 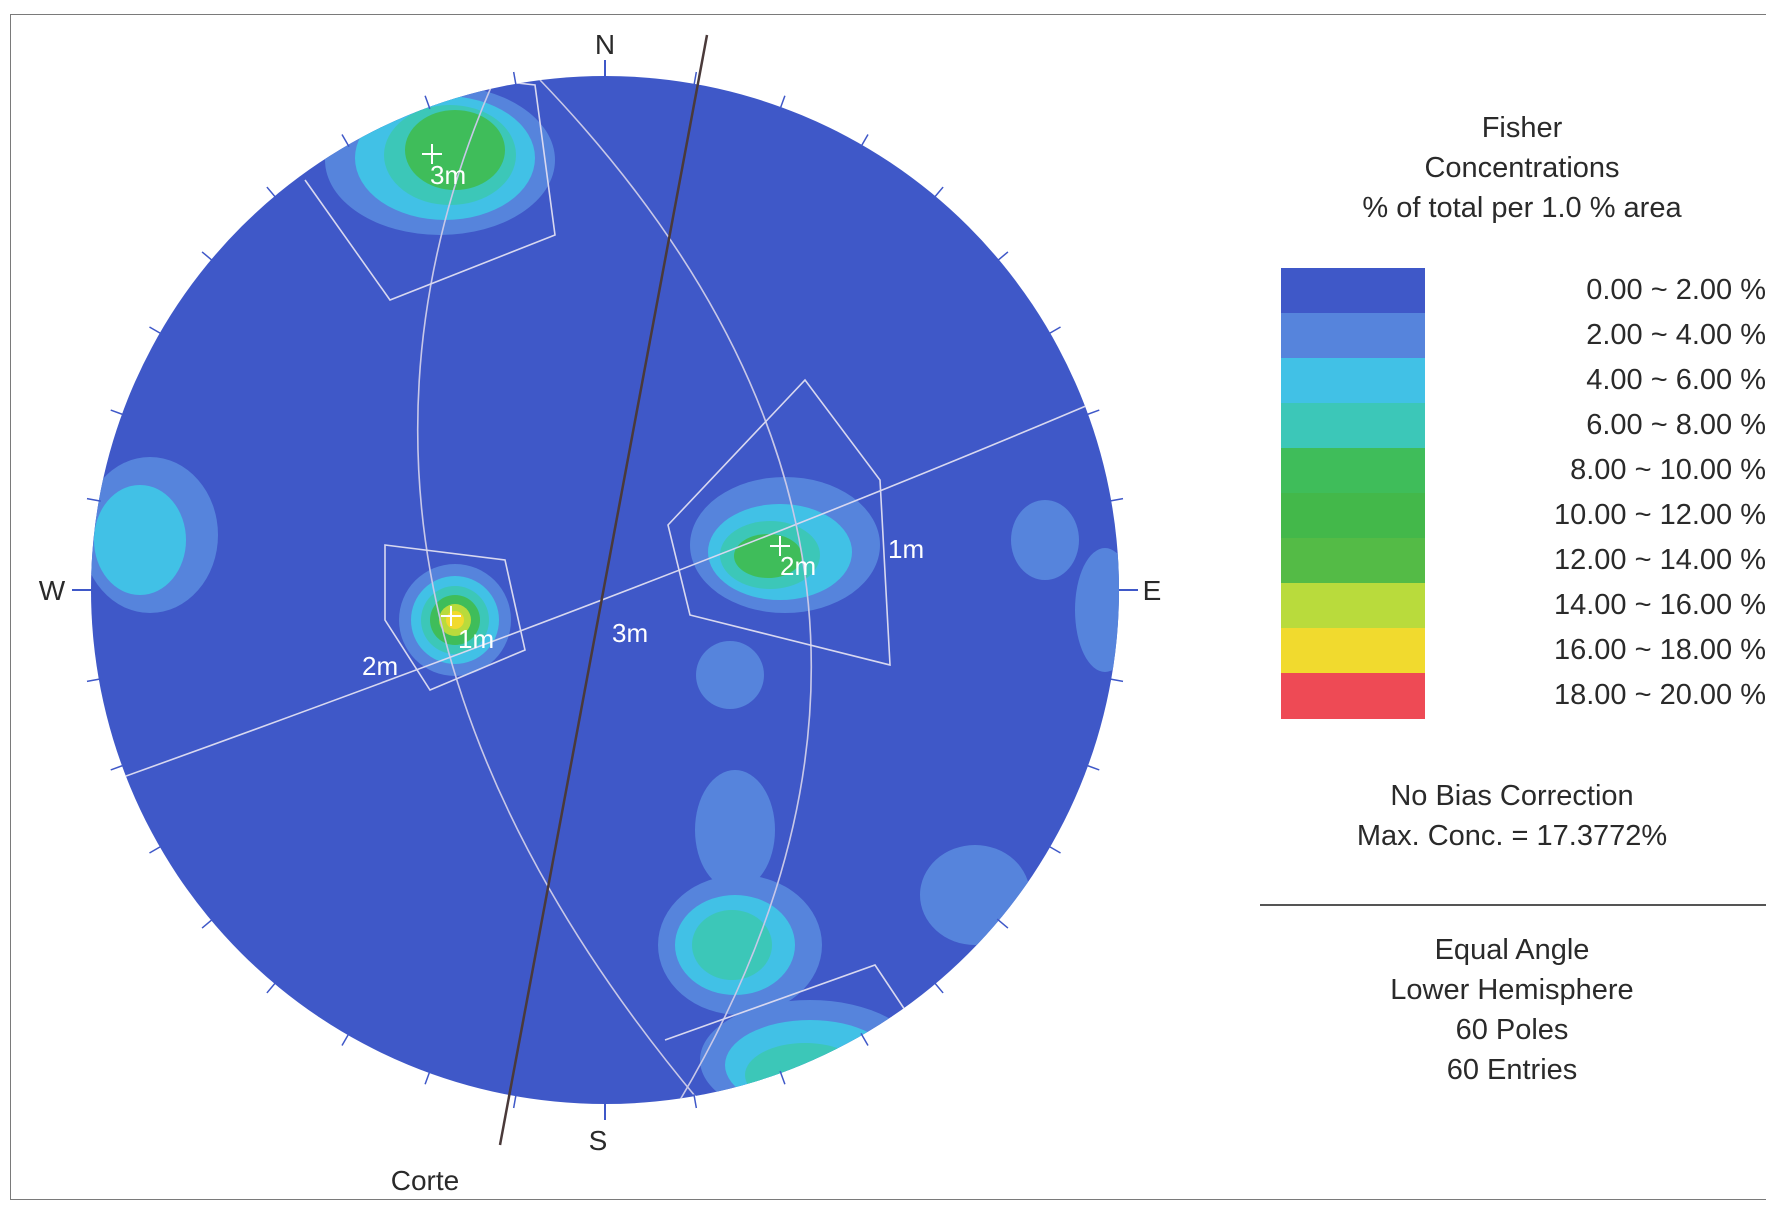 I want to click on legend-range-label: 16.00 ~ 18.00 %, so click(x=1659, y=650).